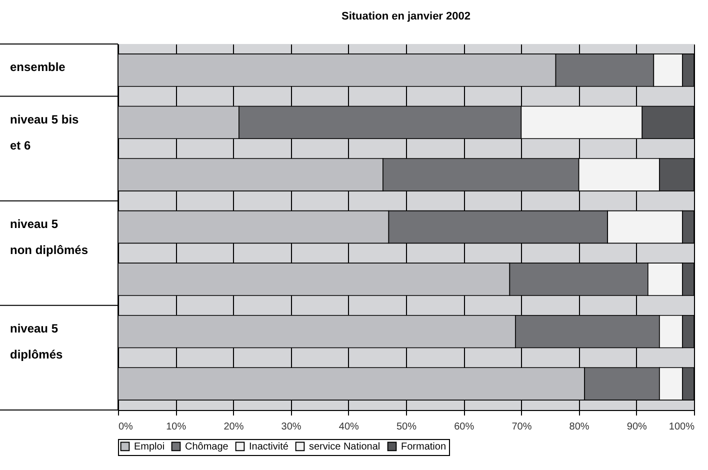 Image resolution: width=708 pixels, height=470 pixels. Describe the element at coordinates (344, 446) in the screenshot. I see `legend-label: service National` at that location.